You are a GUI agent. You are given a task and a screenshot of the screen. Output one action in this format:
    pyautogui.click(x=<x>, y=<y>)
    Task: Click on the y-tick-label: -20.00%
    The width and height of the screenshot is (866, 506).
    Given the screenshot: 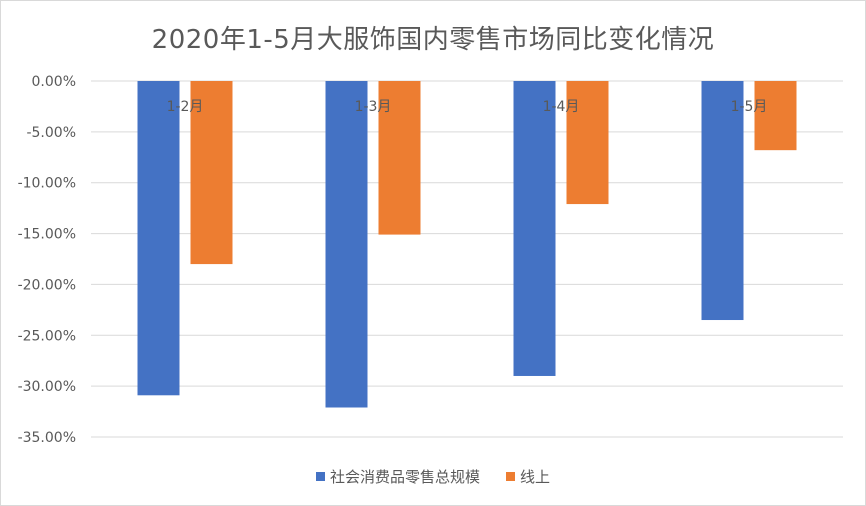 What is the action you would take?
    pyautogui.click(x=47, y=285)
    